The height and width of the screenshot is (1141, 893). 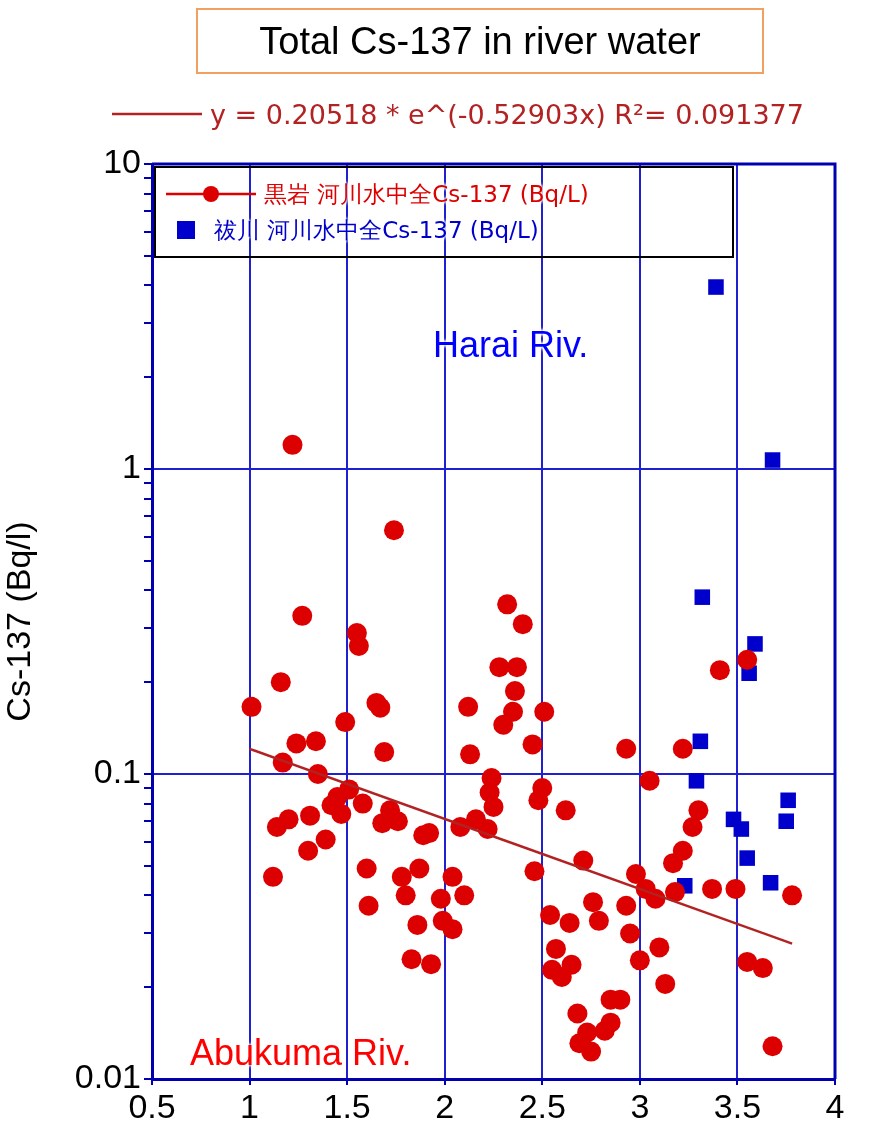 I want to click on legend-label: y = 0.20518 * e^(-0.52903x) R²= 0.091377, so click(x=507, y=114).